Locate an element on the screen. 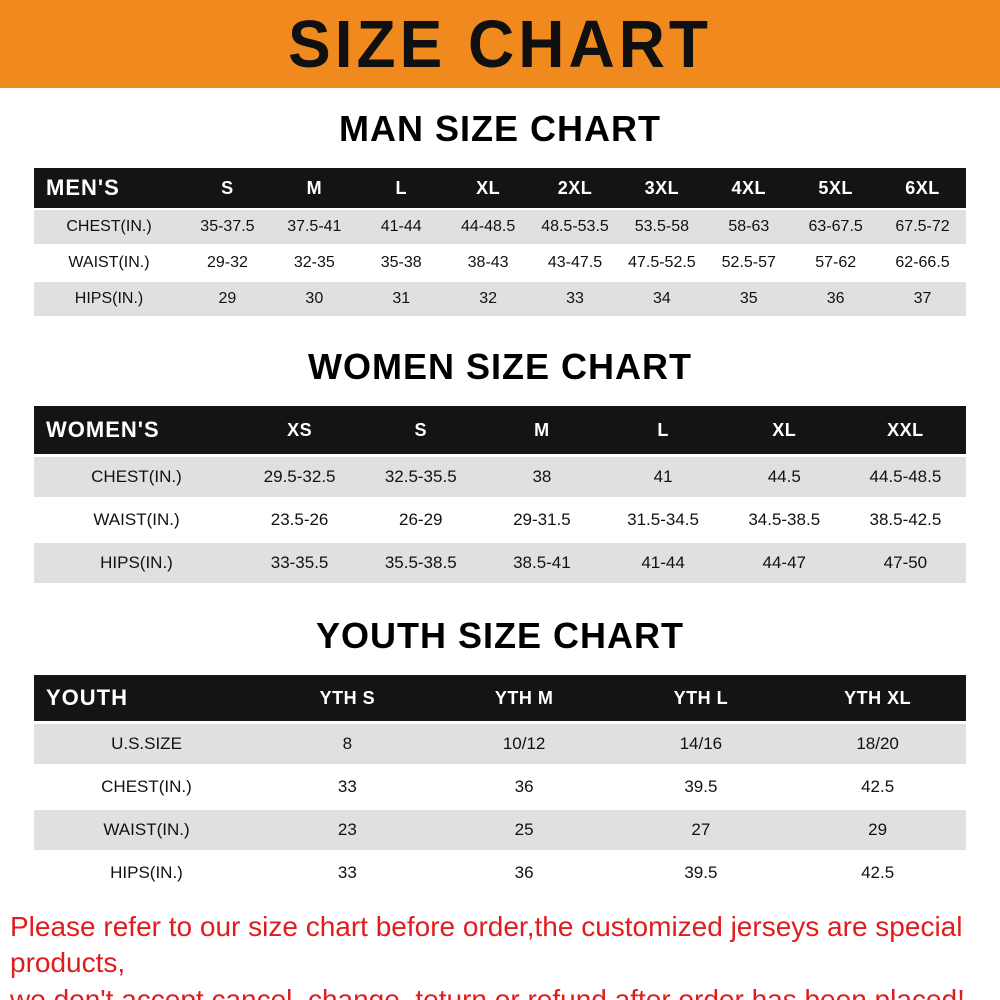 This screenshot has width=1000, height=1000. size-cell: 35 is located at coordinates (748, 298).